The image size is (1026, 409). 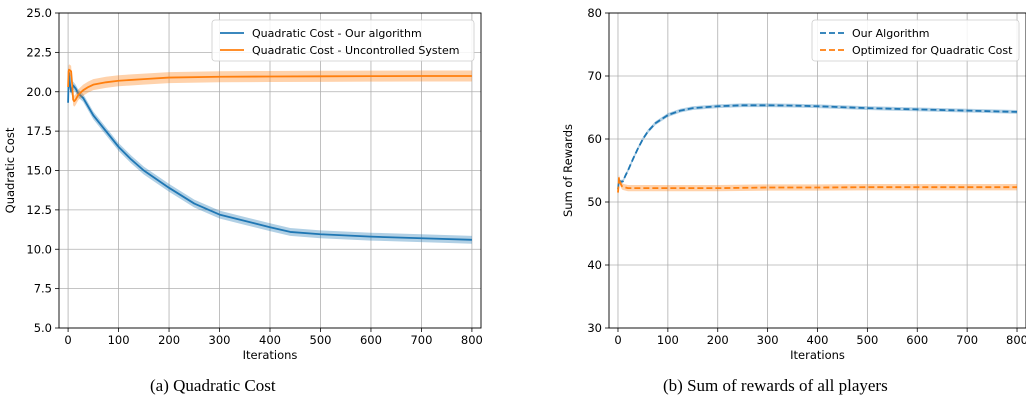 I want to click on y-tick-label: 10.0, so click(x=39, y=249).